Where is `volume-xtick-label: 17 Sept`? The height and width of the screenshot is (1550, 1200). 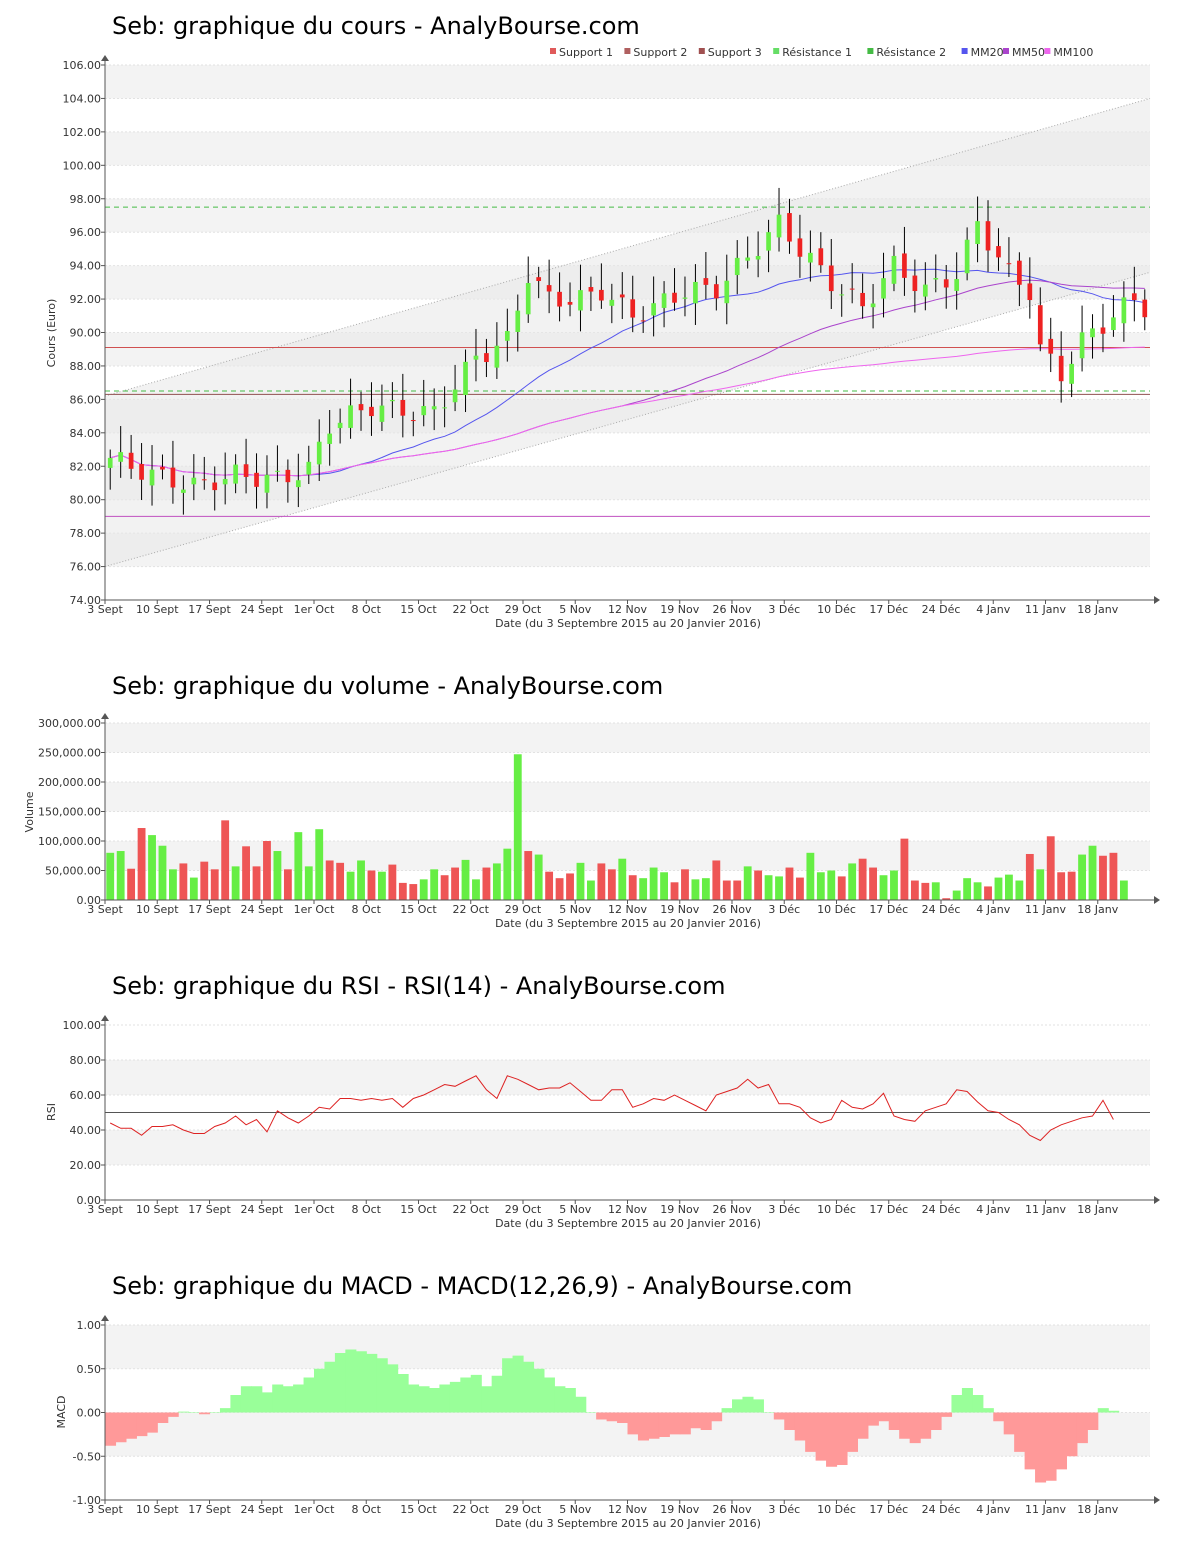
volume-xtick-label: 17 Sept is located at coordinates (209, 909).